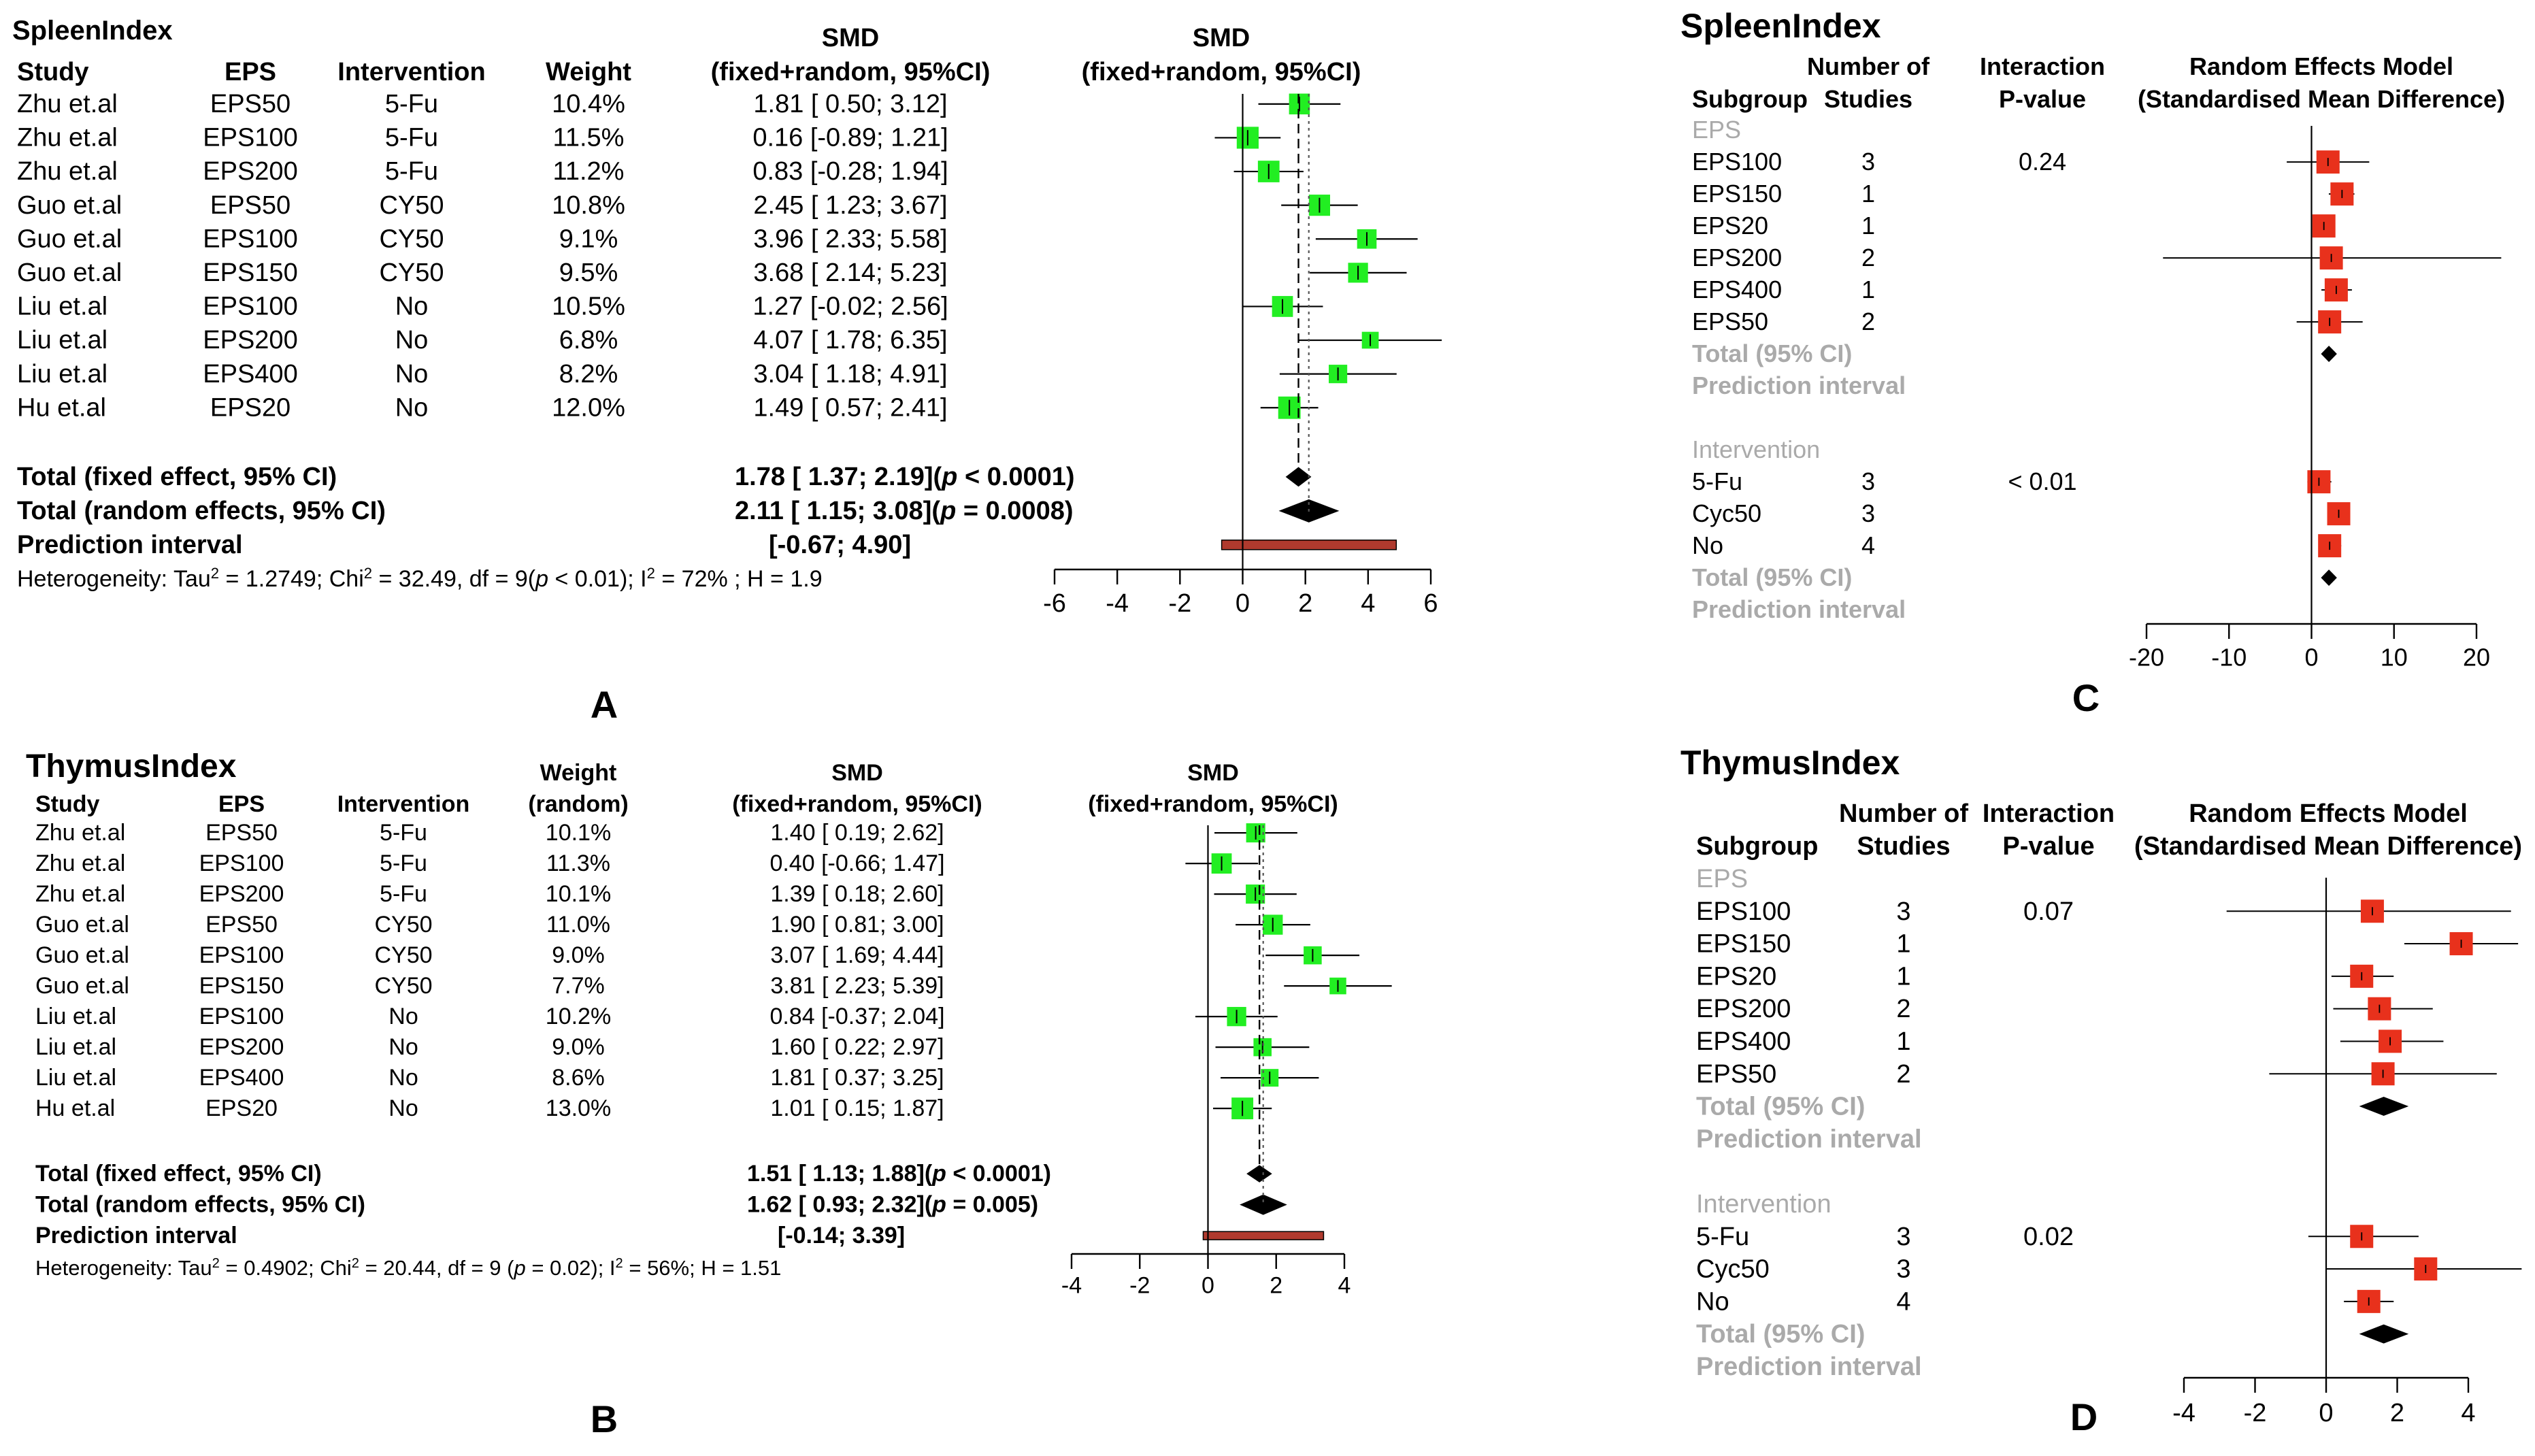 This screenshot has width=2535, height=1456. What do you see at coordinates (579, 1017) in the screenshot?
I see `study-weight: 10.2%` at bounding box center [579, 1017].